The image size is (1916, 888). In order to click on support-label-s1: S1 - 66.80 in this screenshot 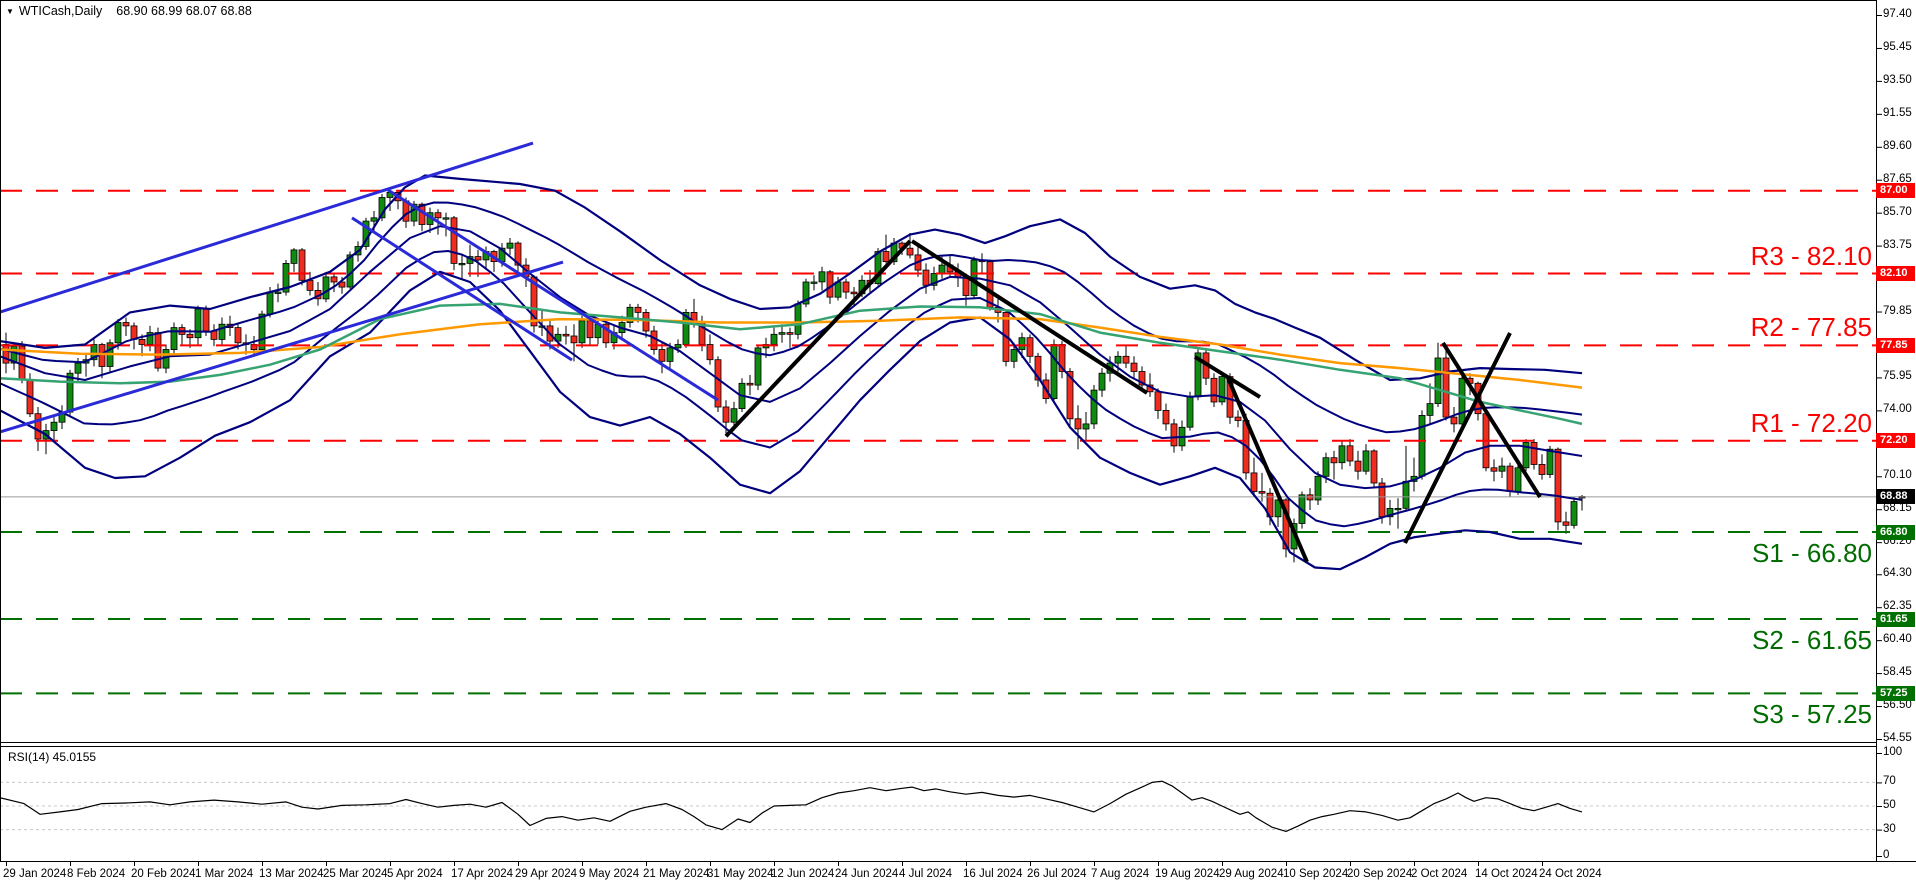, I will do `click(1812, 553)`.